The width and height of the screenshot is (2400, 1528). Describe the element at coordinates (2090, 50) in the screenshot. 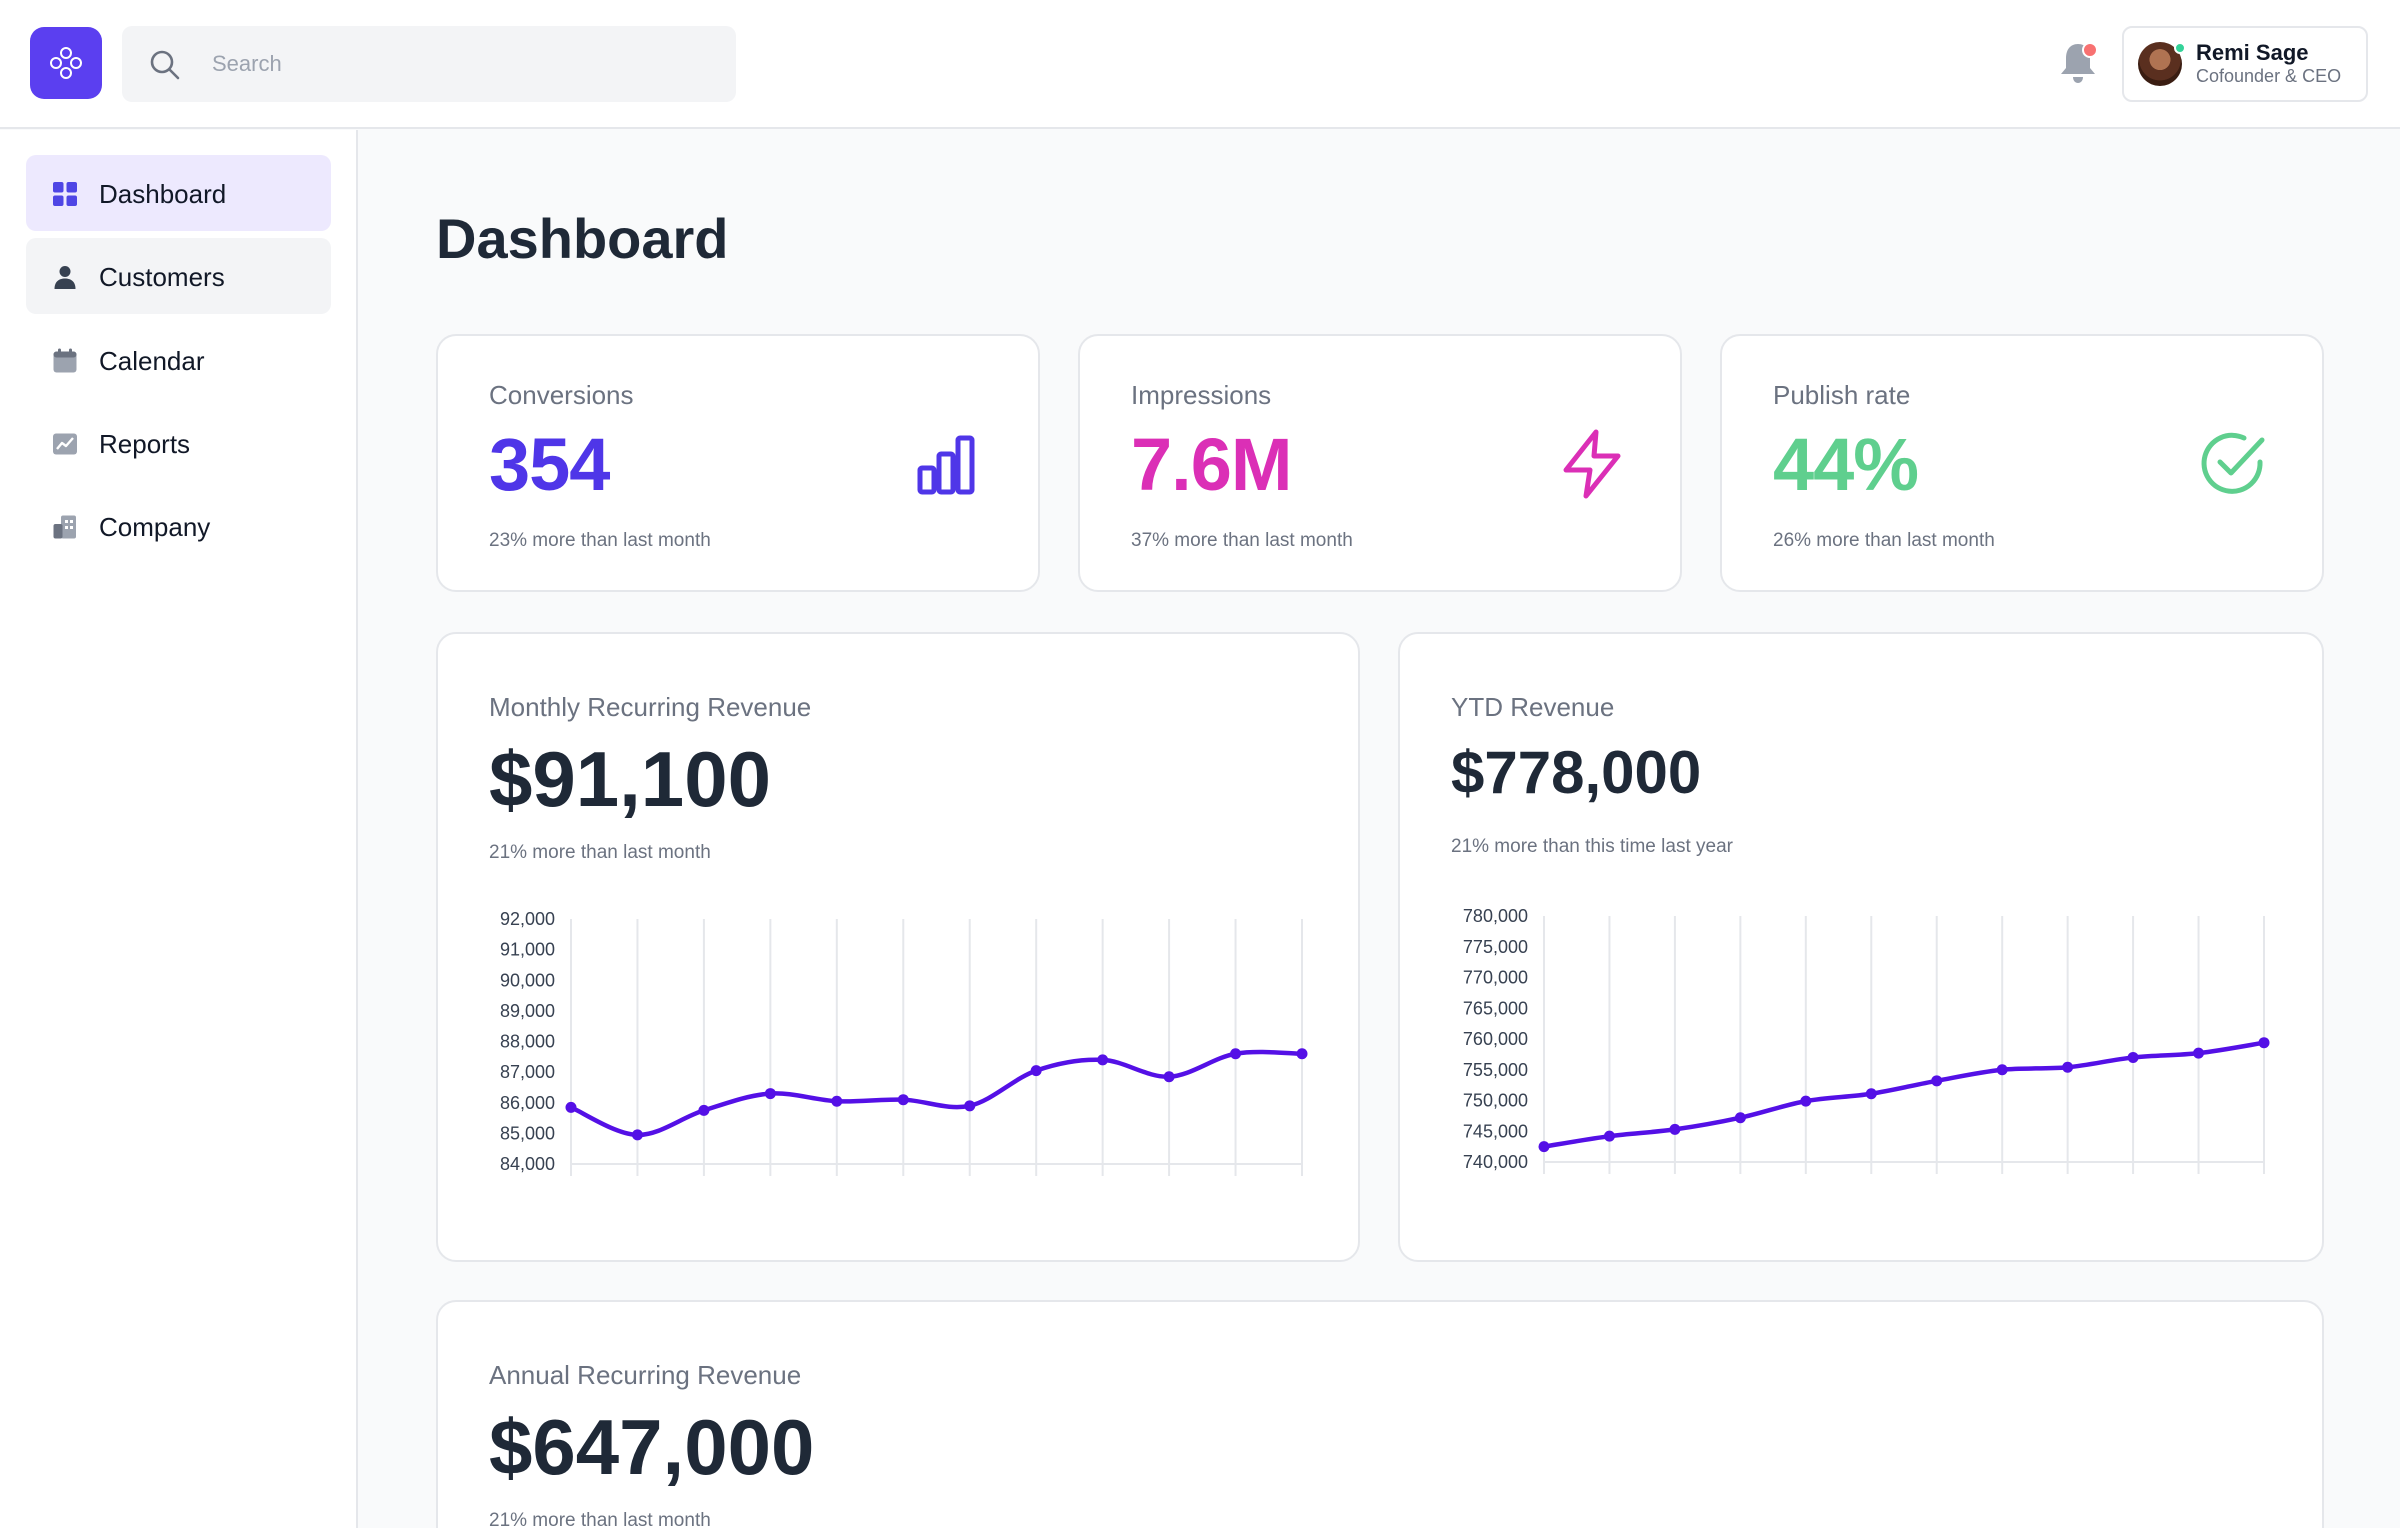

I see `notification-dot` at that location.